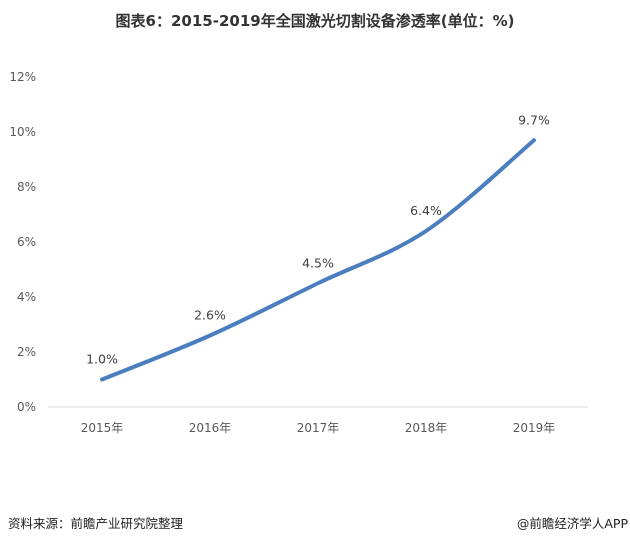 Image resolution: width=630 pixels, height=543 pixels. Describe the element at coordinates (318, 262) in the screenshot. I see `data-label: 4.5%` at that location.